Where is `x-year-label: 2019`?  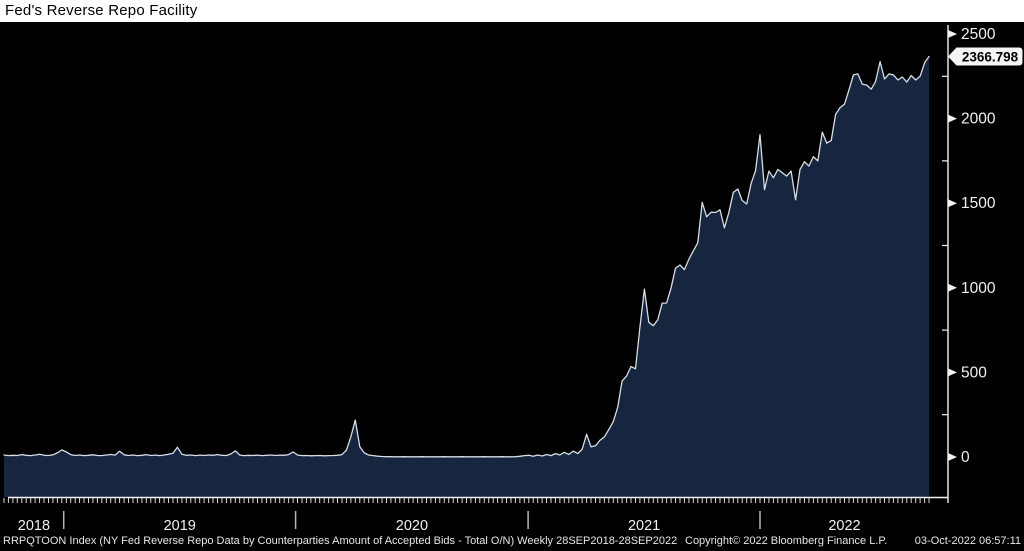
x-year-label: 2019 is located at coordinates (180, 526).